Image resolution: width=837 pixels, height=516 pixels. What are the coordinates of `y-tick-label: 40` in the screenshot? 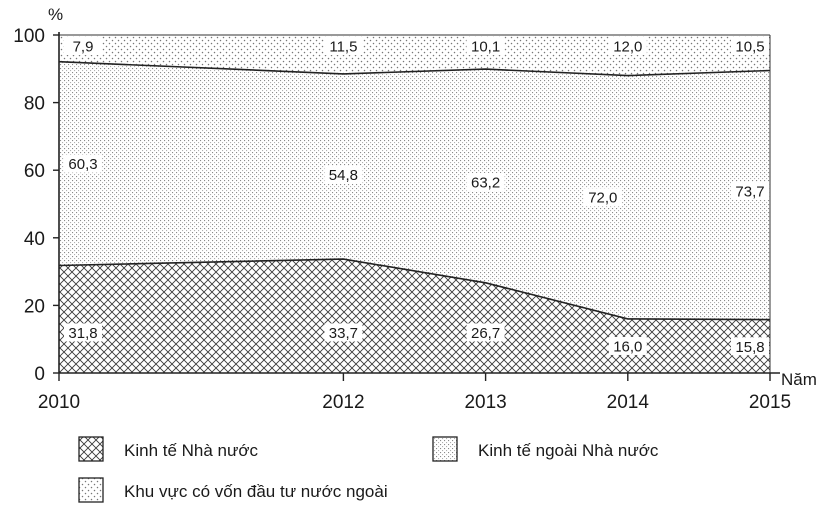 It's located at (34, 239).